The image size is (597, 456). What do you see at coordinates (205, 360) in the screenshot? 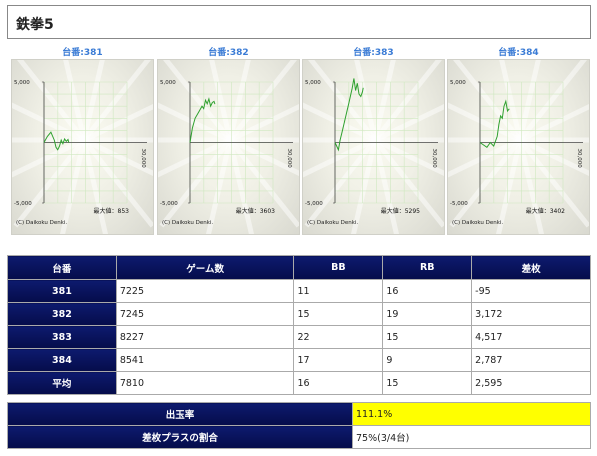
I see `cell-games: 8541` at bounding box center [205, 360].